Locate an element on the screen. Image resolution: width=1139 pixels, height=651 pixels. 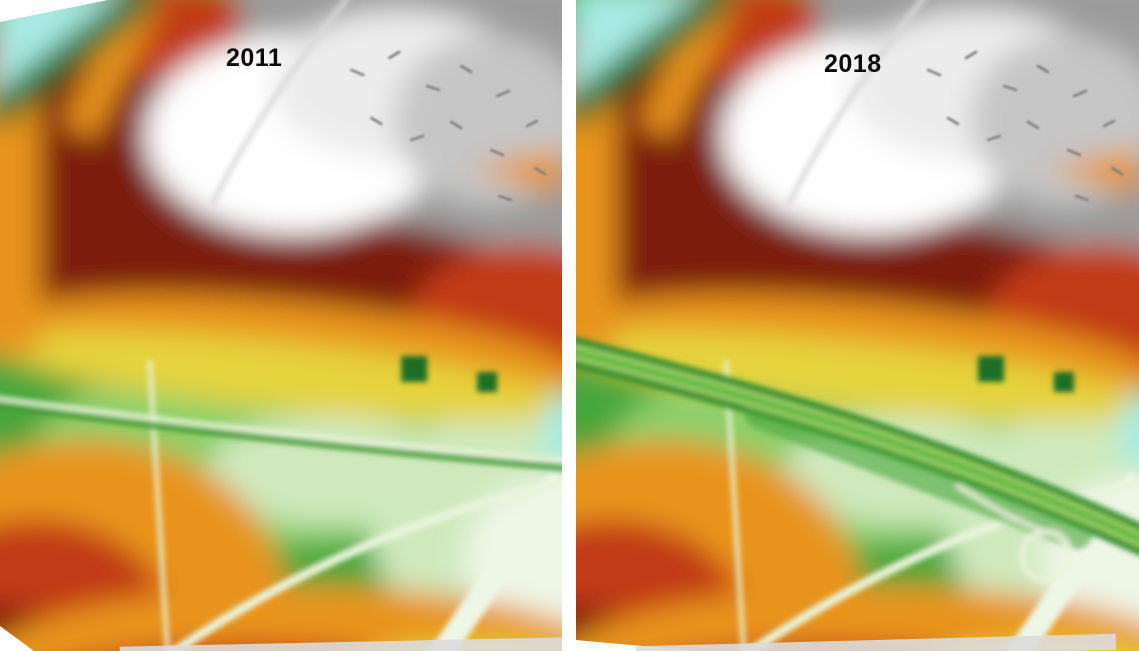
year-label: 2011 is located at coordinates (254, 58).